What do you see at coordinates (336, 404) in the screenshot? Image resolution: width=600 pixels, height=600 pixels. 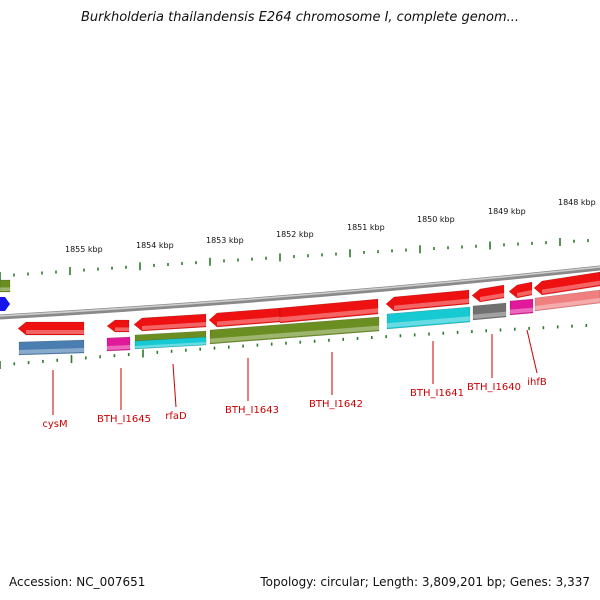 I see `gene-label: BTH_I1642` at bounding box center [336, 404].